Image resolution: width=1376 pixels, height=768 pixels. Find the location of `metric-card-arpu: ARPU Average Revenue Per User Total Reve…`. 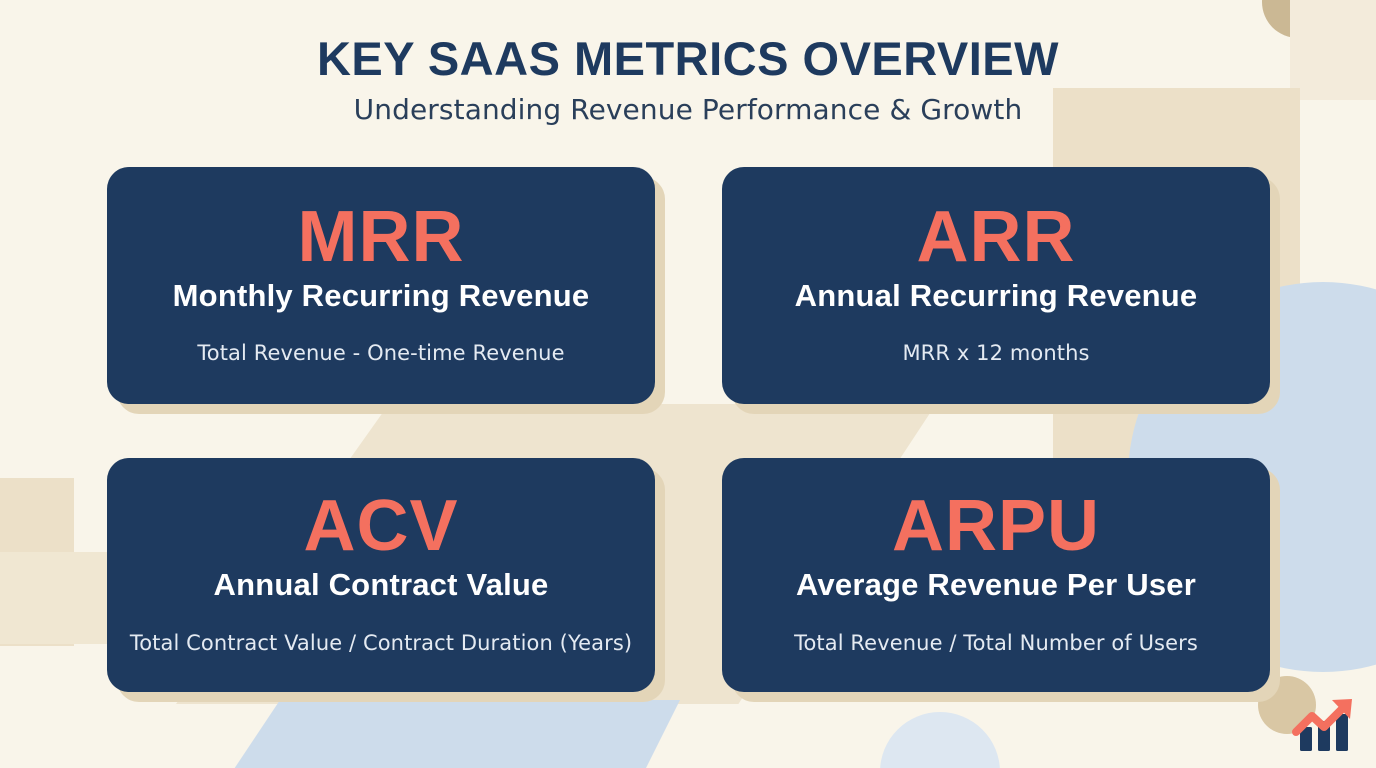

metric-card-arpu: ARPU Average Revenue Per User Total Reve… is located at coordinates (996, 575).